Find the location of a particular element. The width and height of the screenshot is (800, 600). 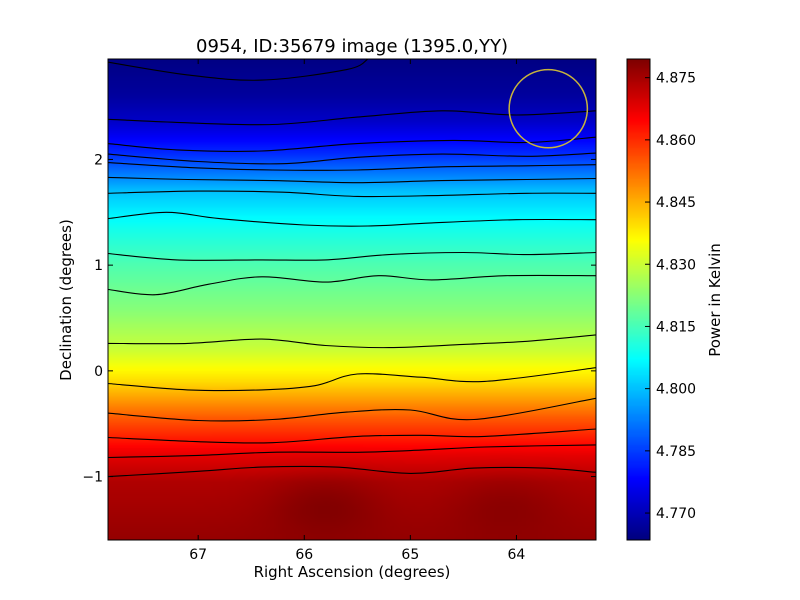

y-tick-label: 0 is located at coordinates (98, 372).